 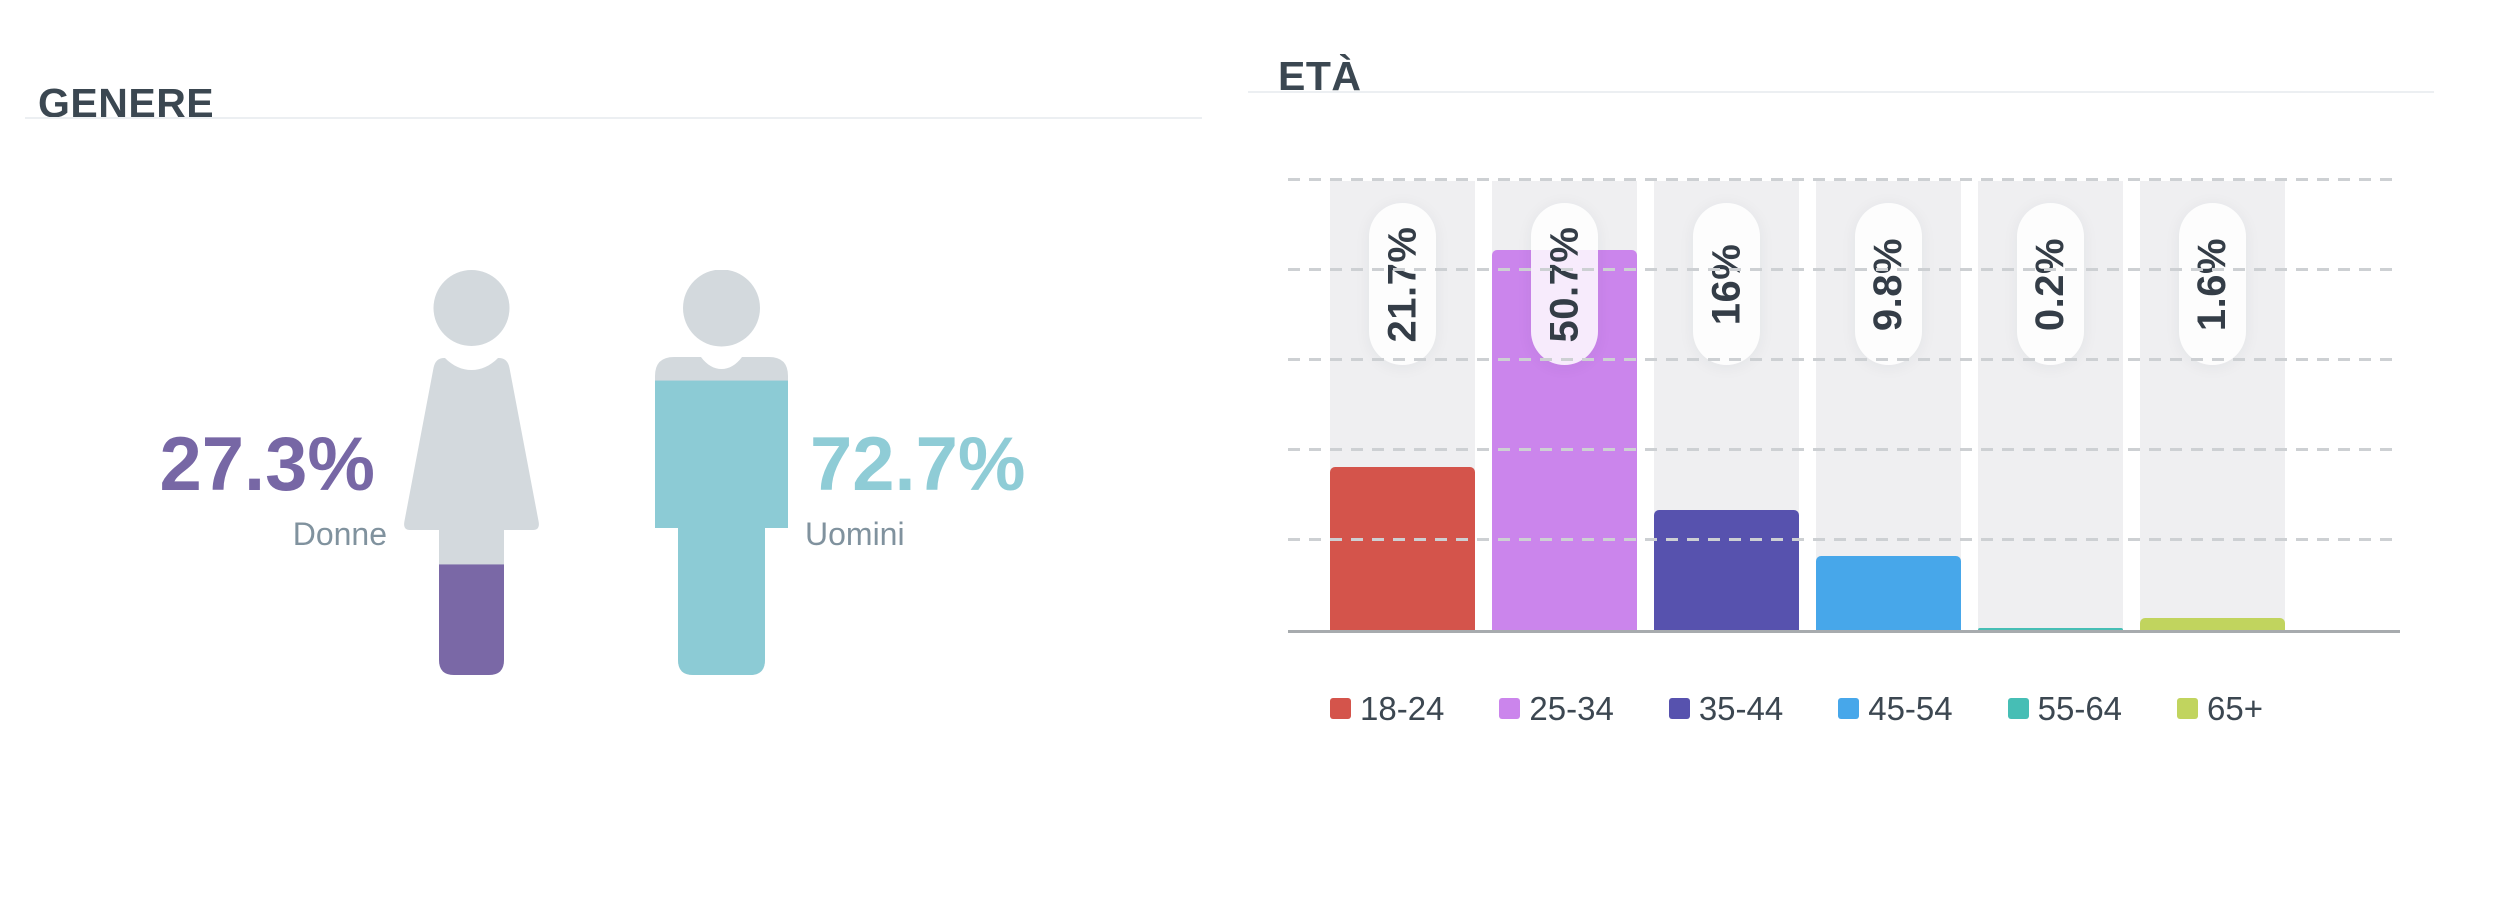 I want to click on legend-item-18-24: 18-24, so click(x=1387, y=708).